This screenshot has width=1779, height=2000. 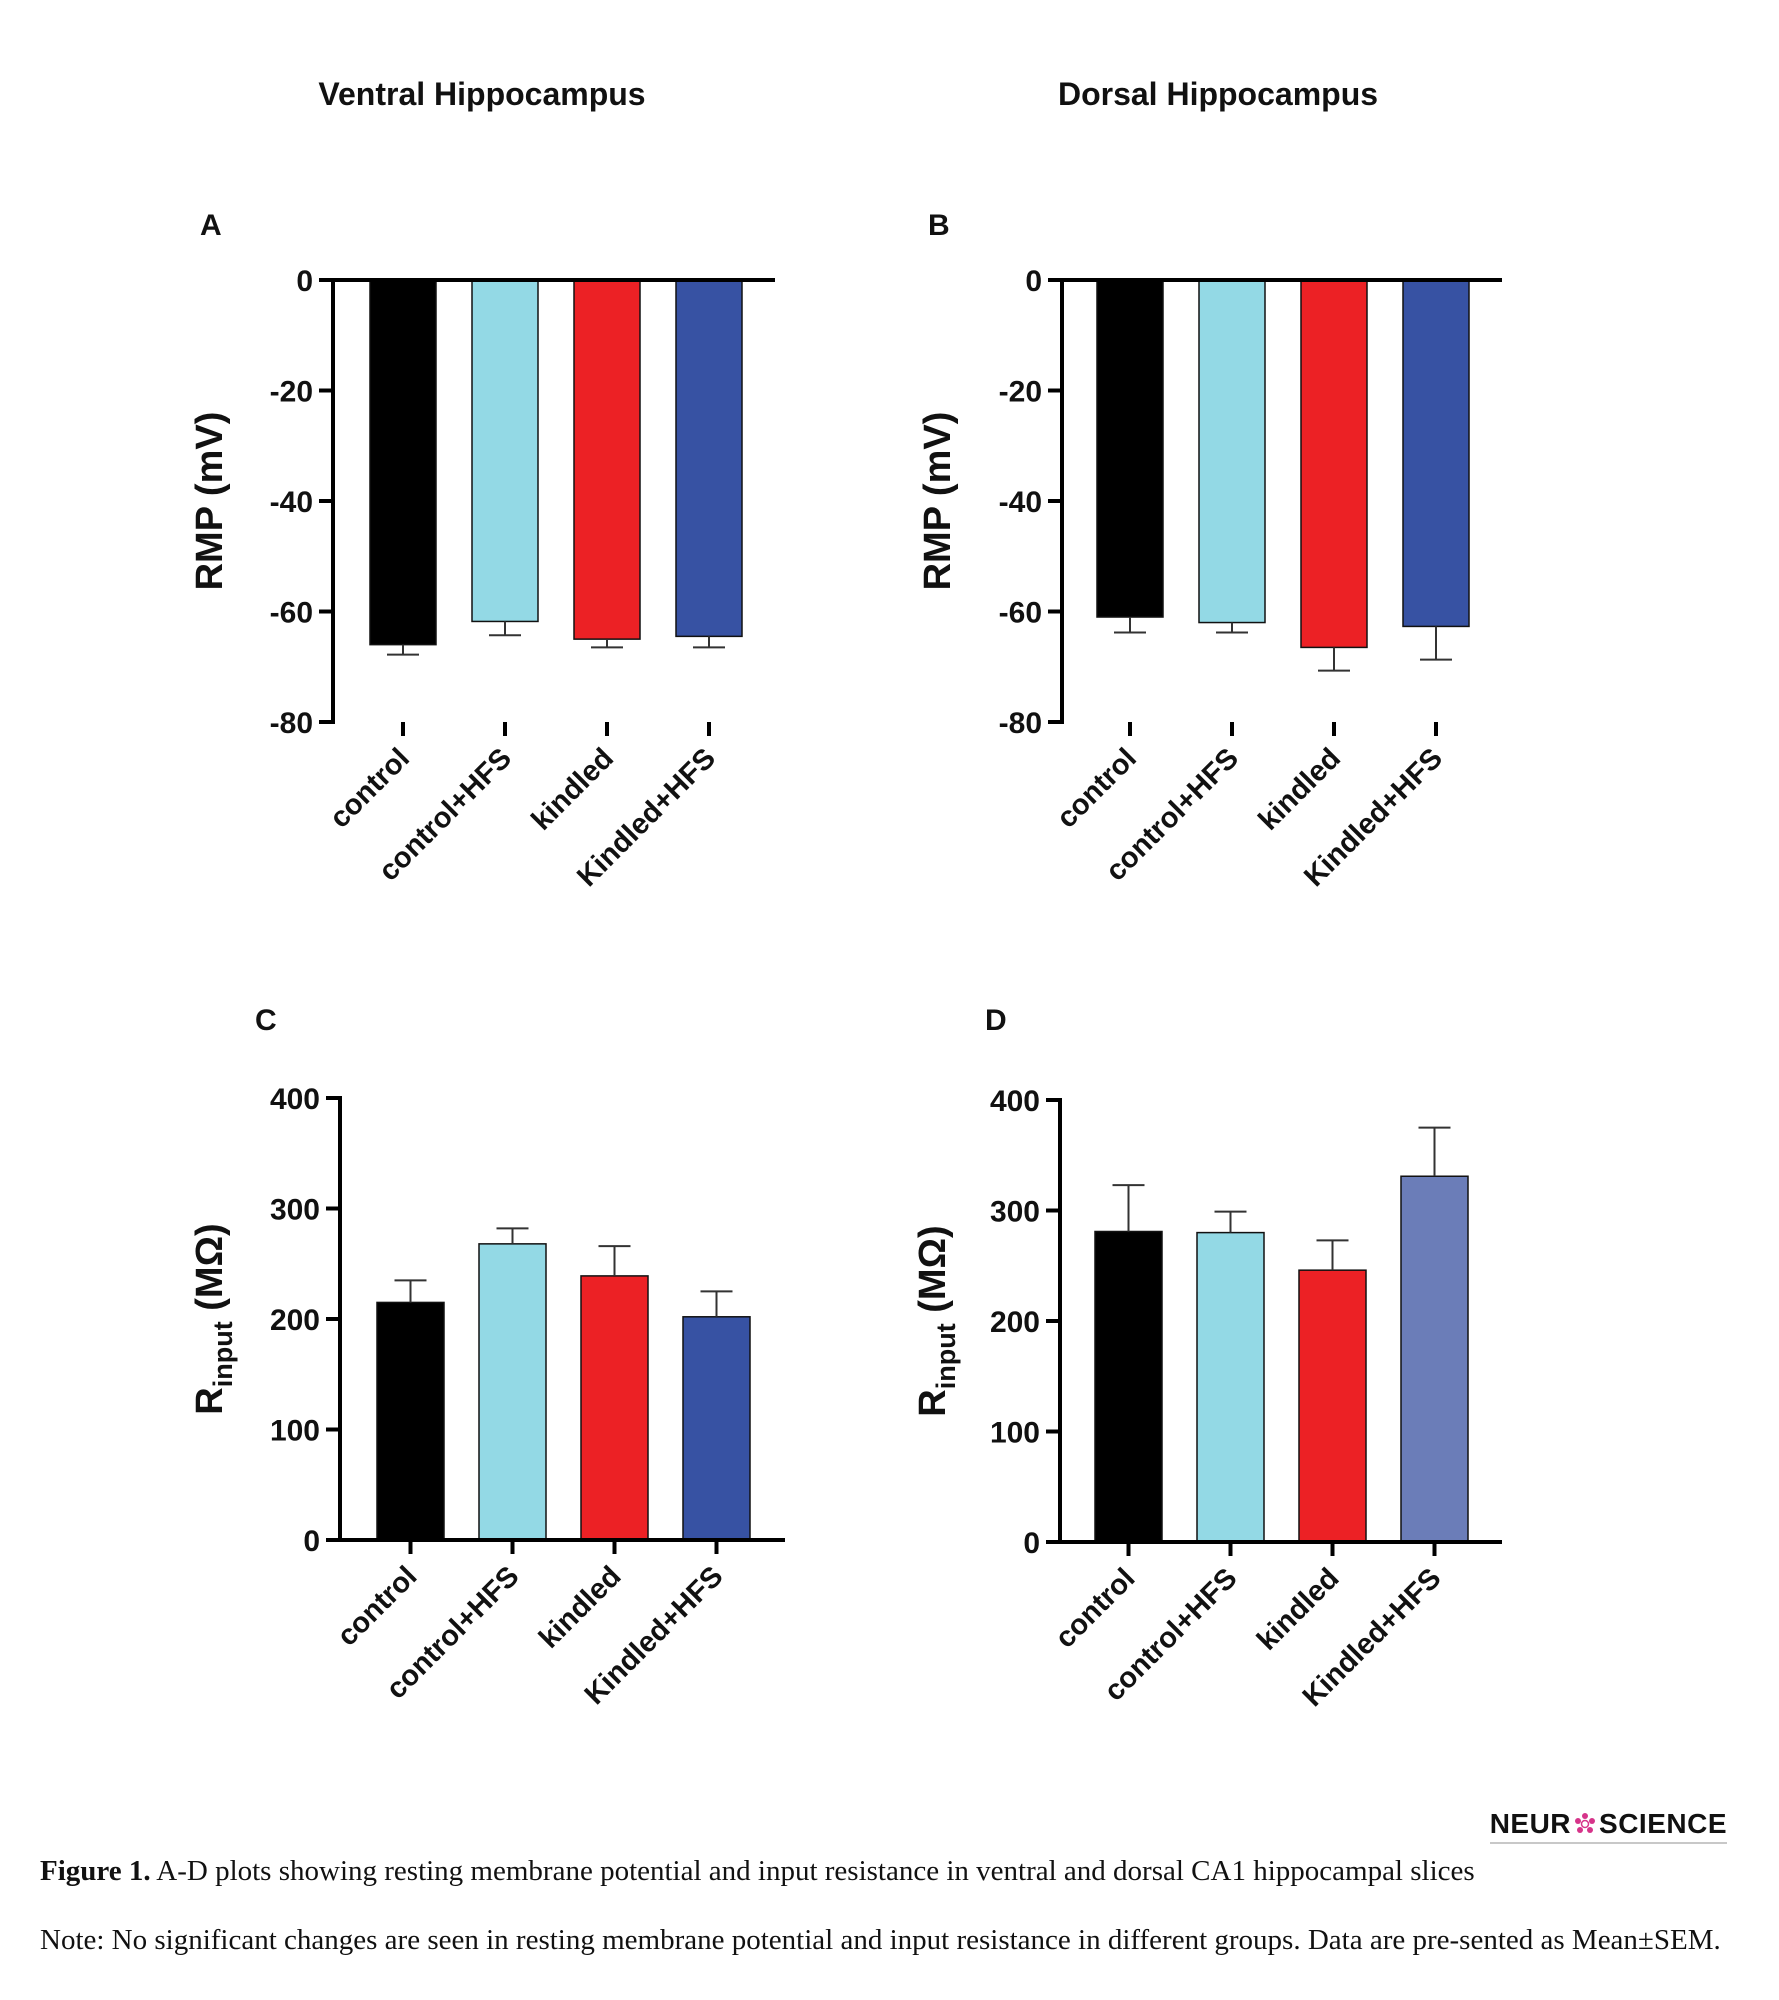 What do you see at coordinates (211, 225) in the screenshot?
I see `panel-label: A` at bounding box center [211, 225].